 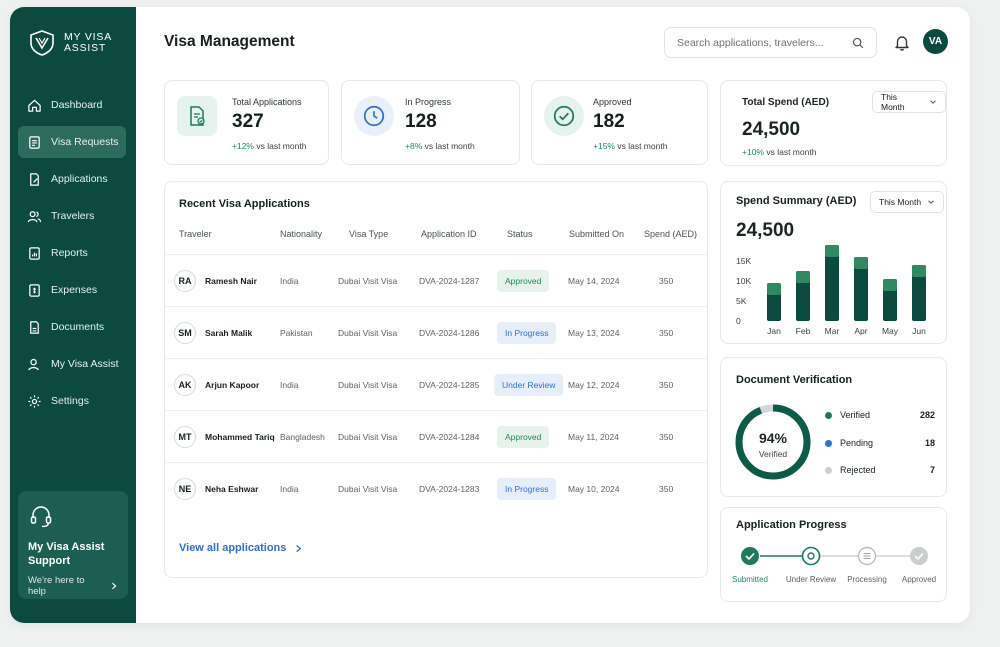 I want to click on stat-label: Approved, so click(x=612, y=102).